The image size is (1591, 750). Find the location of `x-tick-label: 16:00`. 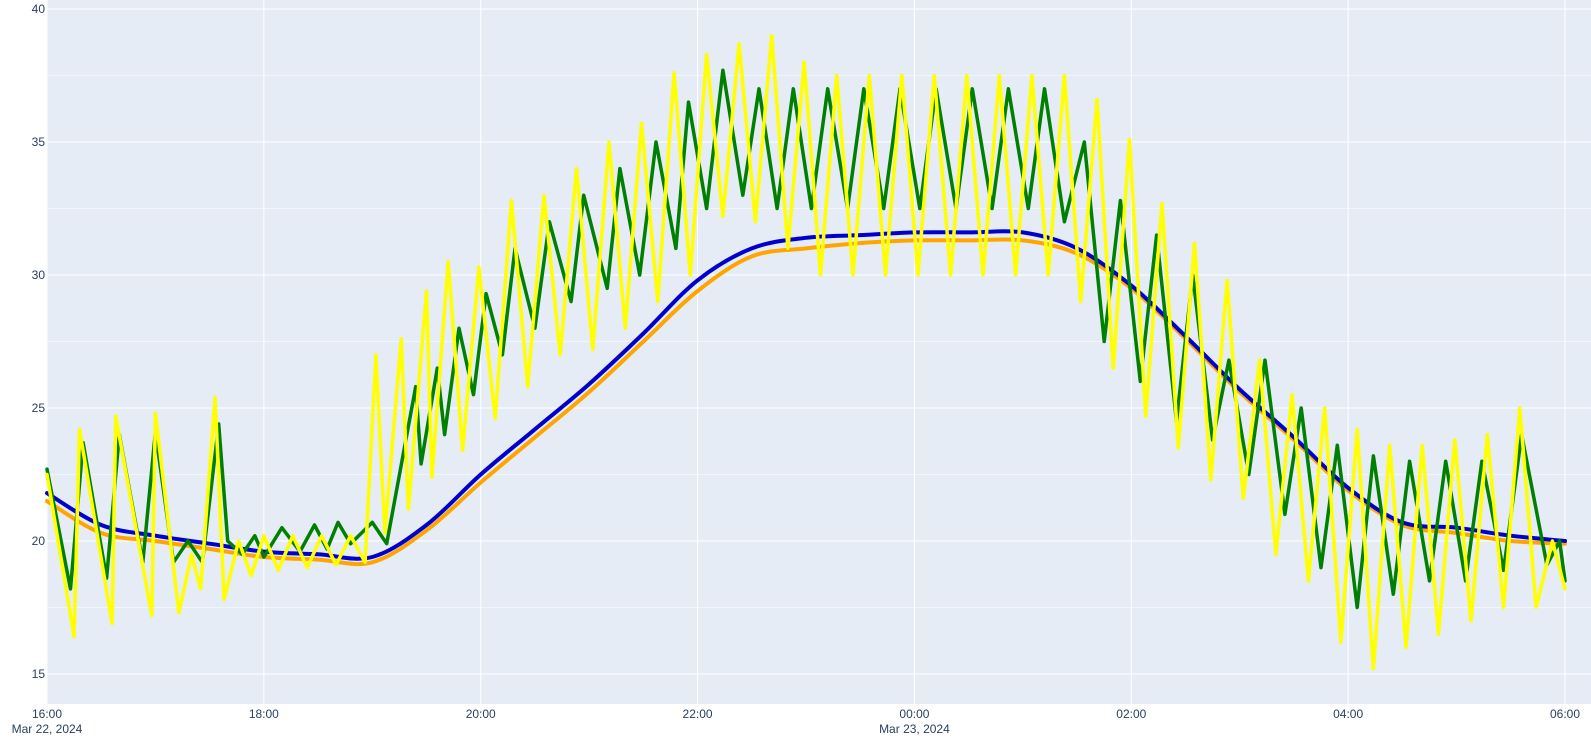

x-tick-label: 16:00 is located at coordinates (47, 714).